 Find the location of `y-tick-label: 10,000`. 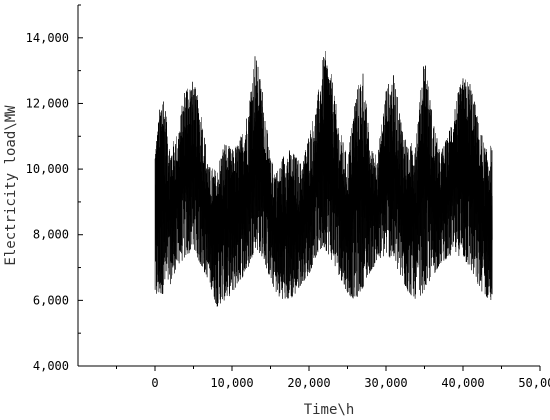

y-tick-label: 10,000 is located at coordinates (47, 169).